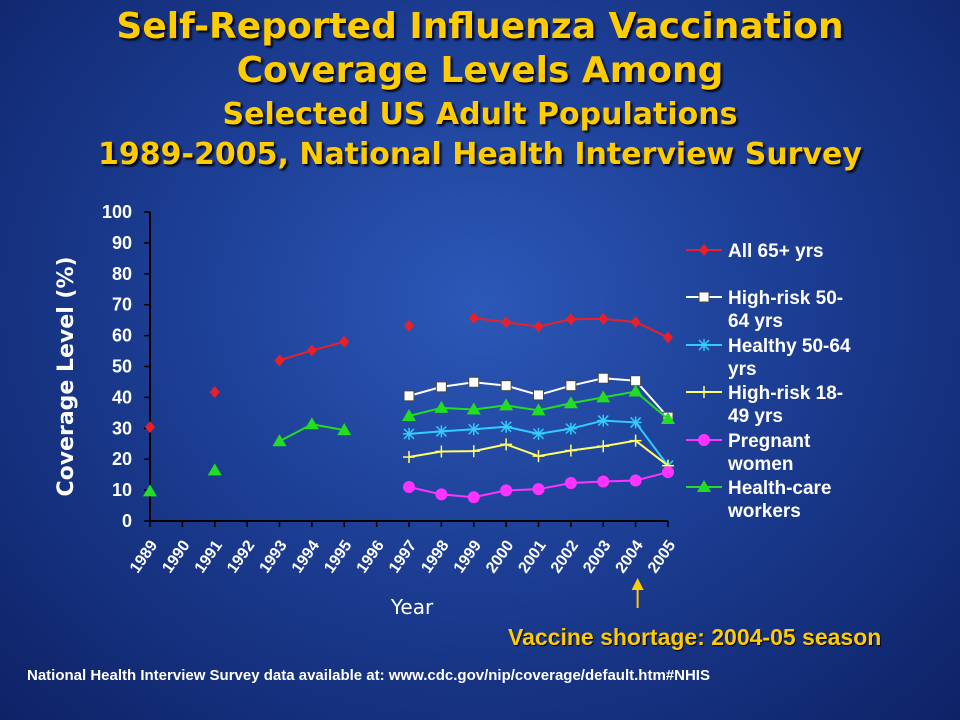 Image resolution: width=960 pixels, height=720 pixels. Describe the element at coordinates (785, 393) in the screenshot. I see `legend-label: High-risk 18-` at that location.